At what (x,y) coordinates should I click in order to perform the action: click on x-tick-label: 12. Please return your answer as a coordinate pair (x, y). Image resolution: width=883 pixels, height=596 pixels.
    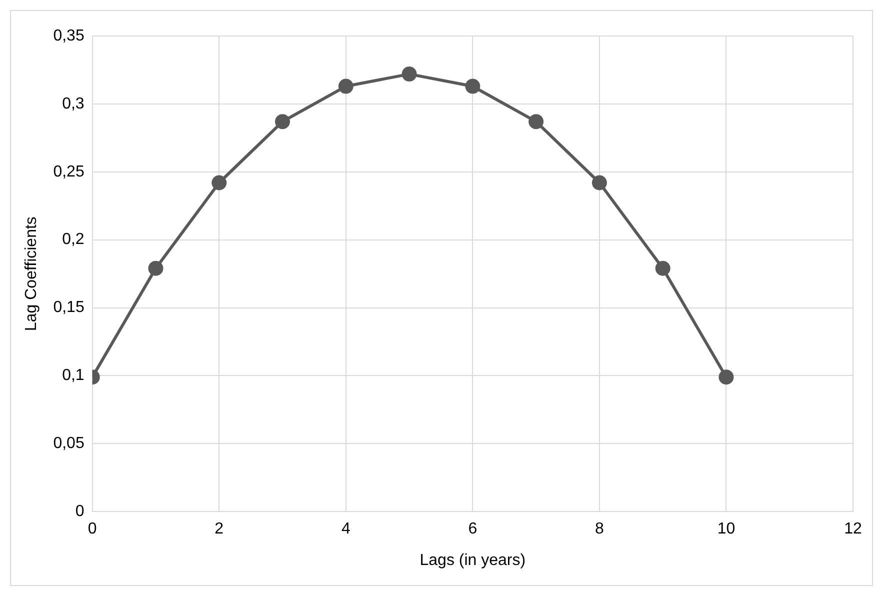
    Looking at the image, I should click on (853, 529).